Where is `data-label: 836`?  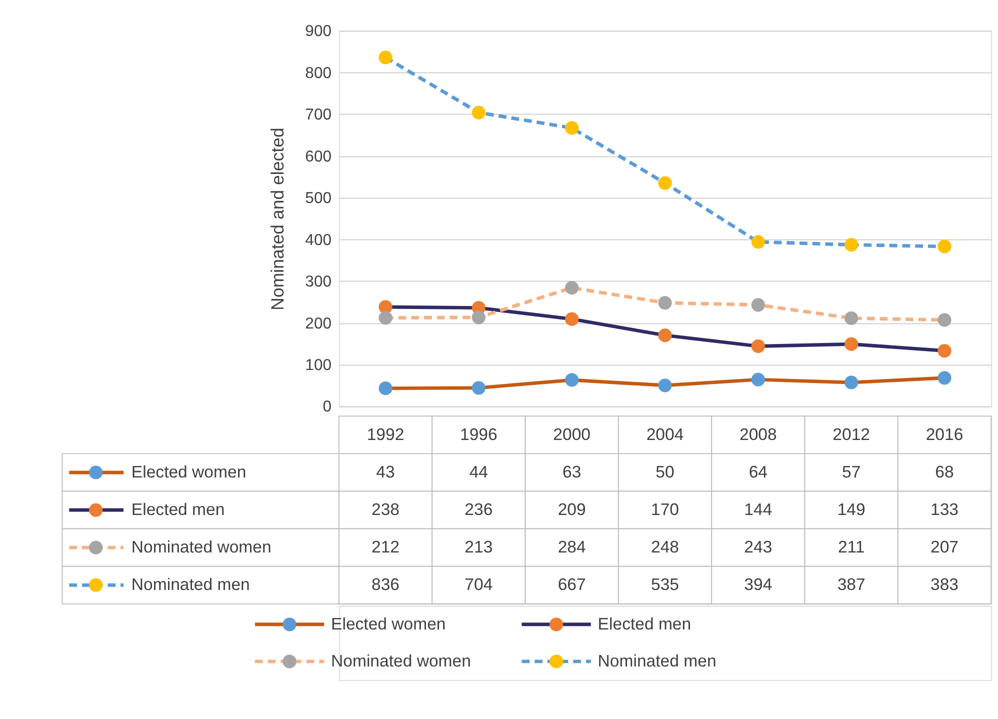 data-label: 836 is located at coordinates (386, 584).